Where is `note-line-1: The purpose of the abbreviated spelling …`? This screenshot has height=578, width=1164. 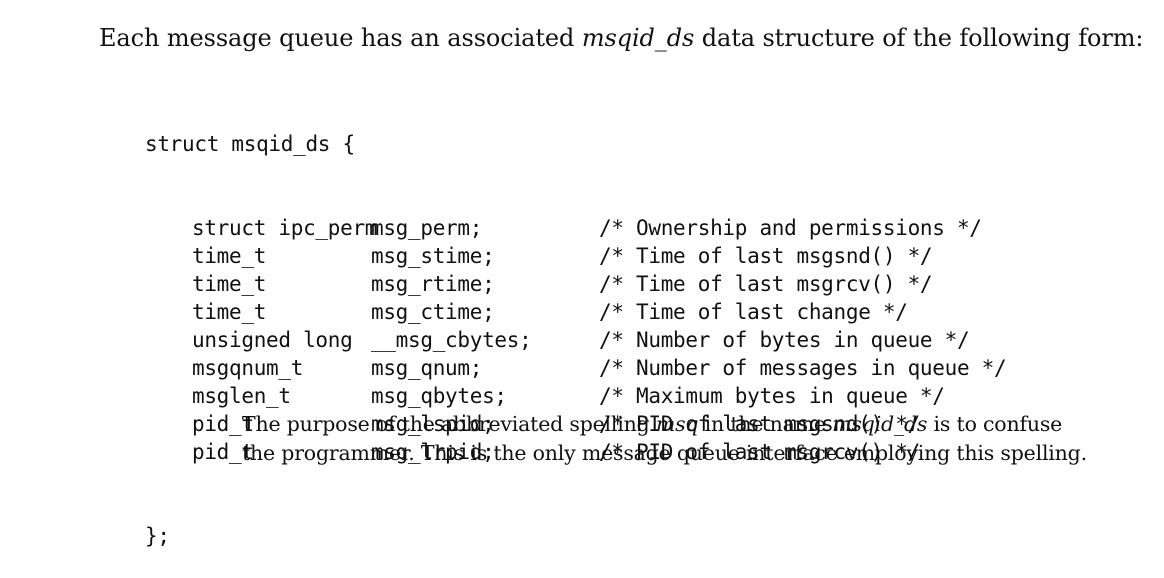 note-line-1: The purpose of the abbreviated spelling … is located at coordinates (664, 424).